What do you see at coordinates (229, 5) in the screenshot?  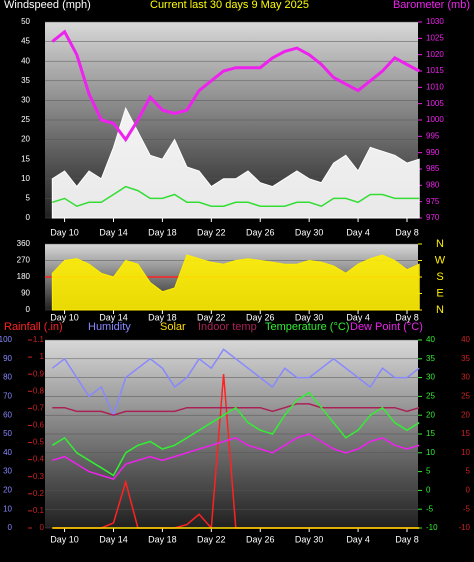 I see `chart-title: Current last 30 days 9 May 2025` at bounding box center [229, 5].